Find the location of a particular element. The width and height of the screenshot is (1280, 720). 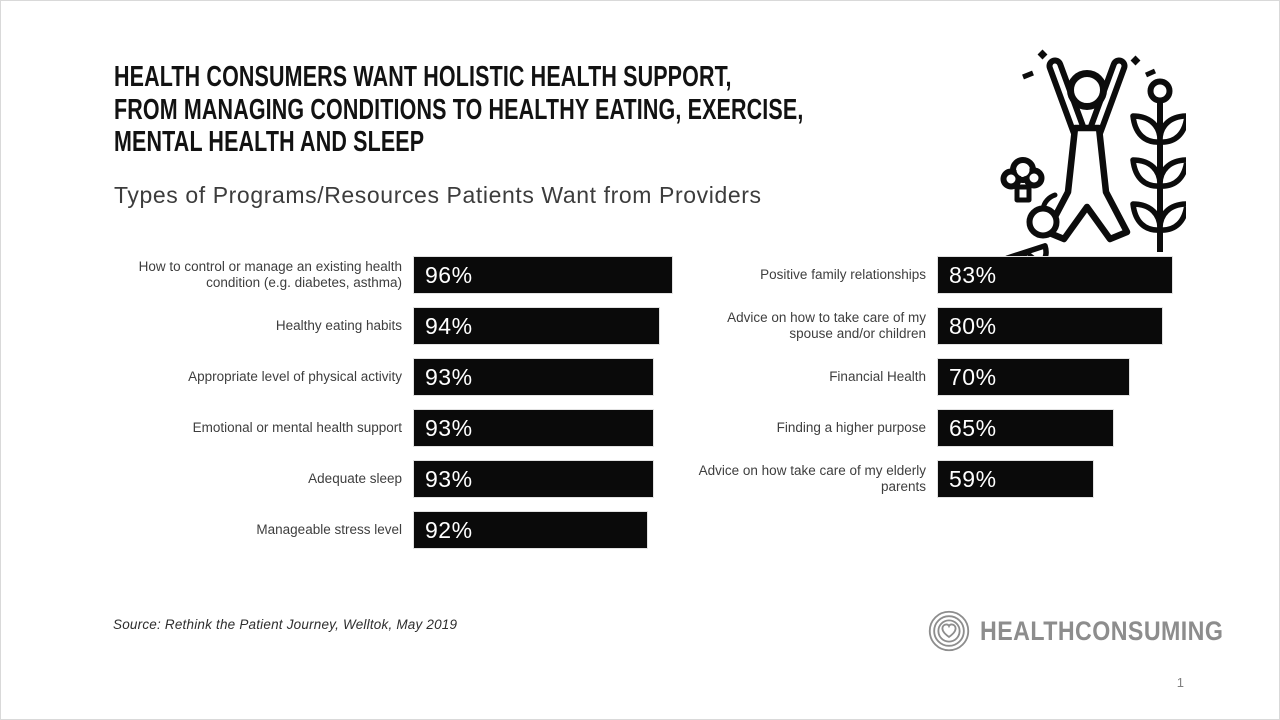

bar-value: 65% is located at coordinates (973, 427).